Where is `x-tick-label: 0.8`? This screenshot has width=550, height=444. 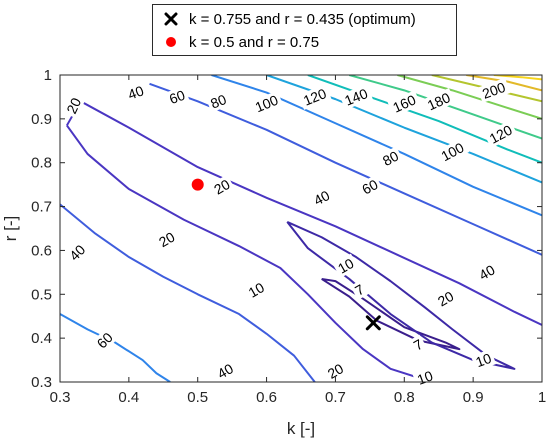
x-tick-label: 0.8 is located at coordinates (404, 397).